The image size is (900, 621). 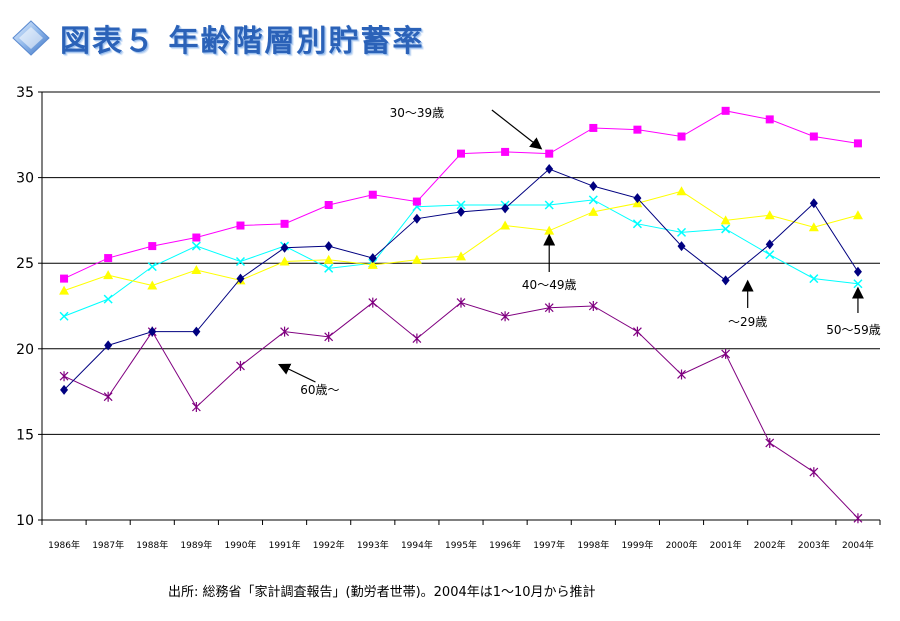 I want to click on x-tick-label: 1986年, so click(x=64, y=545).